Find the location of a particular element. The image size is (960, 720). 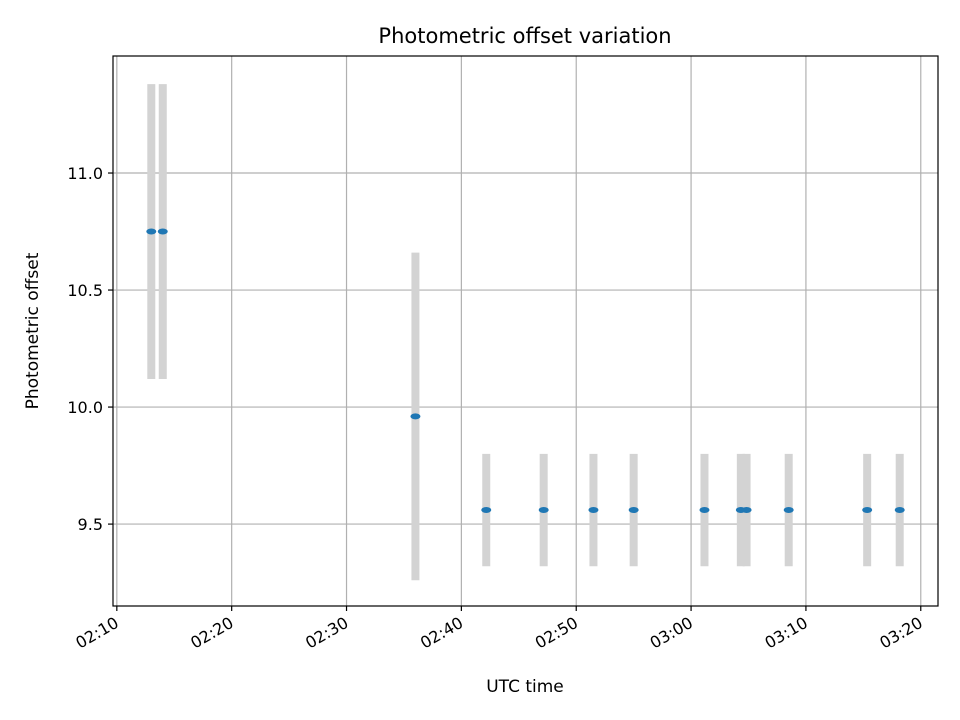

y-tick-label: 10.5 is located at coordinates (85, 290).